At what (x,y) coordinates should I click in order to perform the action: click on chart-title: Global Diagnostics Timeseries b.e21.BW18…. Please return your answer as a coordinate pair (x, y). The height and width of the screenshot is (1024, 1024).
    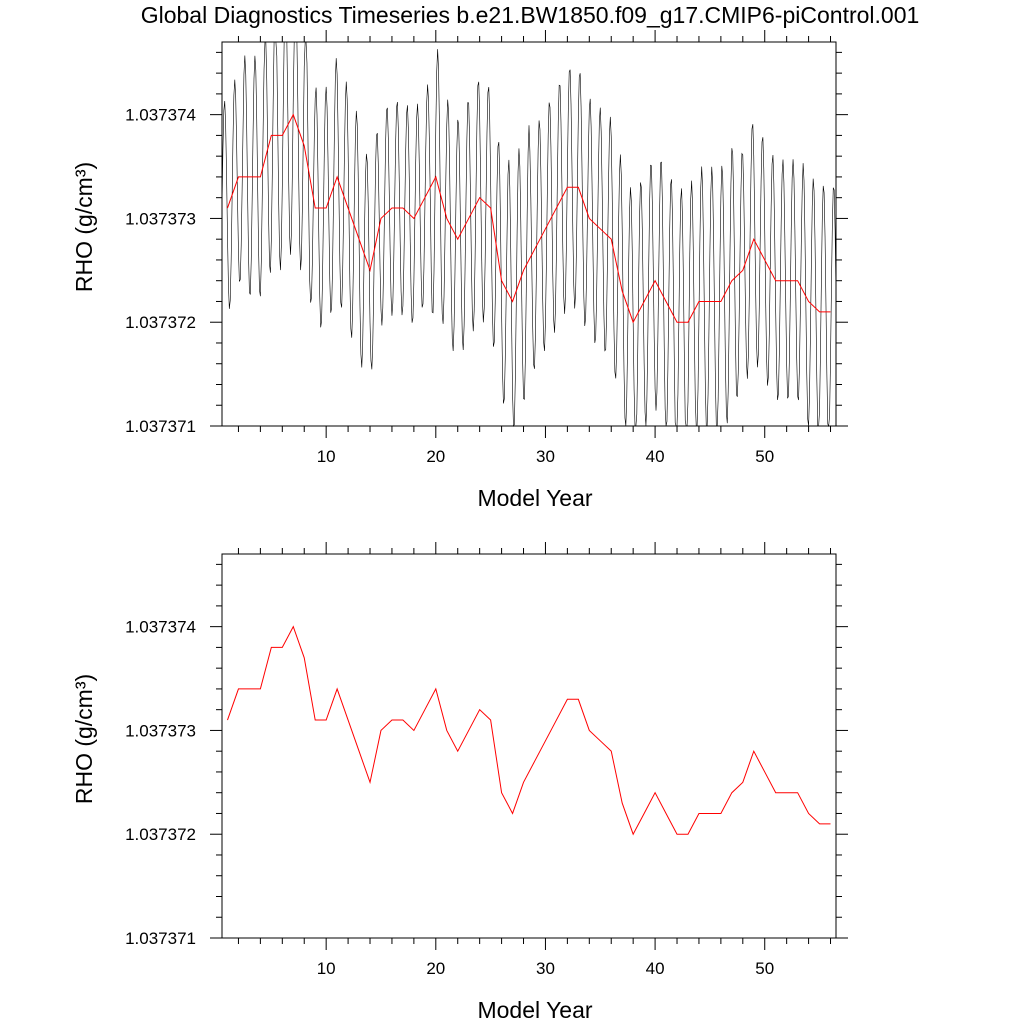
    Looking at the image, I should click on (530, 15).